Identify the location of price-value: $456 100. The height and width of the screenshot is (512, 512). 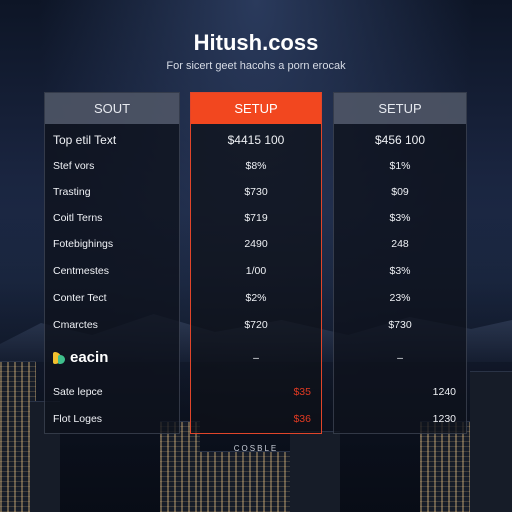
(400, 140).